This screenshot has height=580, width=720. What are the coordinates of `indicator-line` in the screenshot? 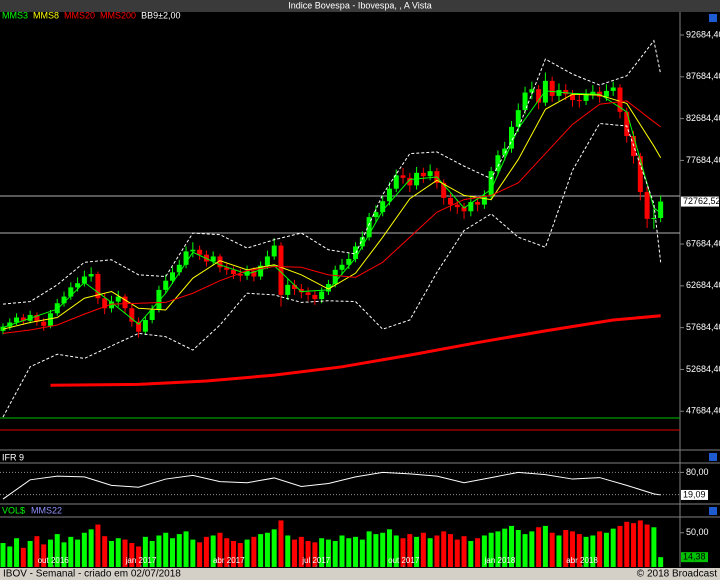 It's located at (355, 350).